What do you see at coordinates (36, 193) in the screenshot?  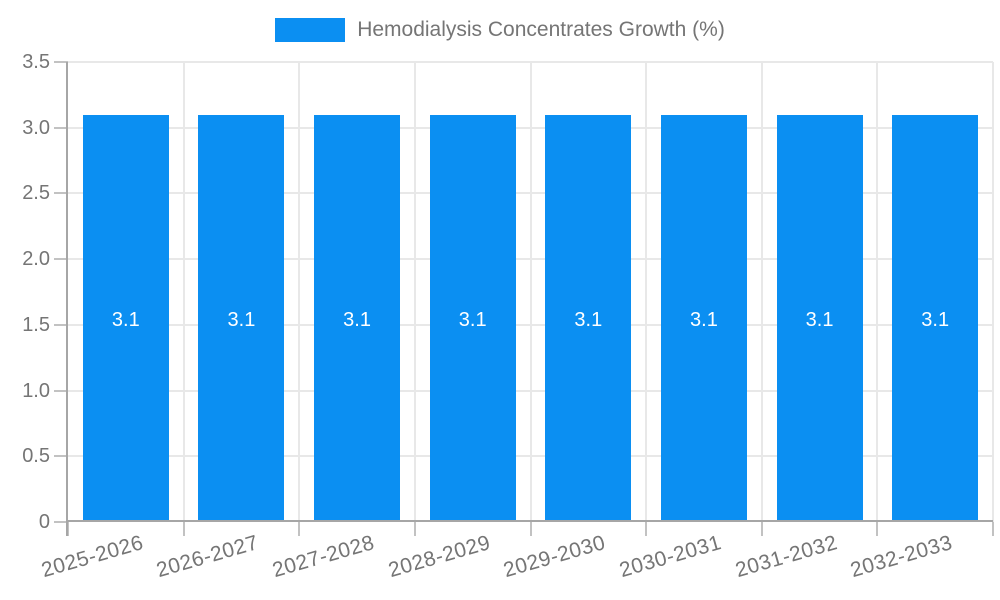 I see `y-tick-label: 2.5` at bounding box center [36, 193].